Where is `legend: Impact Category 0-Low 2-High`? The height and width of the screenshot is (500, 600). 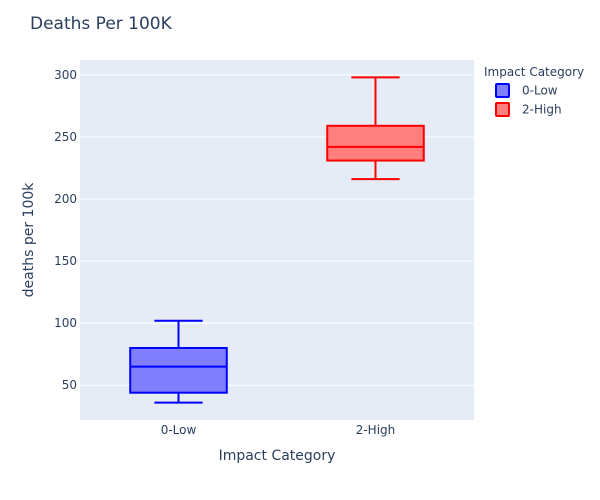
legend: Impact Category 0-Low 2-High is located at coordinates (534, 91).